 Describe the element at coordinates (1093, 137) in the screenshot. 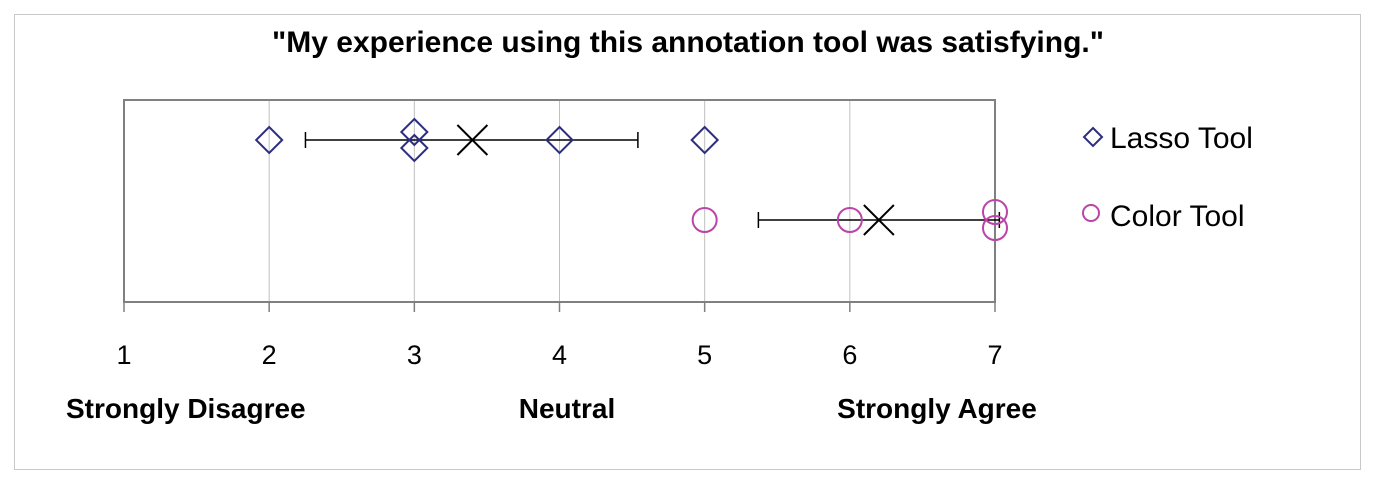

I see `legend-diamond-icon` at that location.